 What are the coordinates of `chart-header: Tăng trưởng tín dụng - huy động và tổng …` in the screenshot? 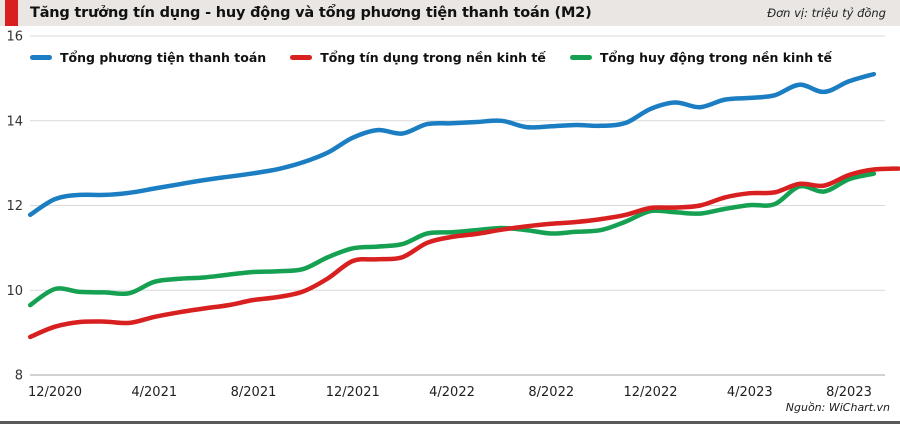 It's located at (450, 13).